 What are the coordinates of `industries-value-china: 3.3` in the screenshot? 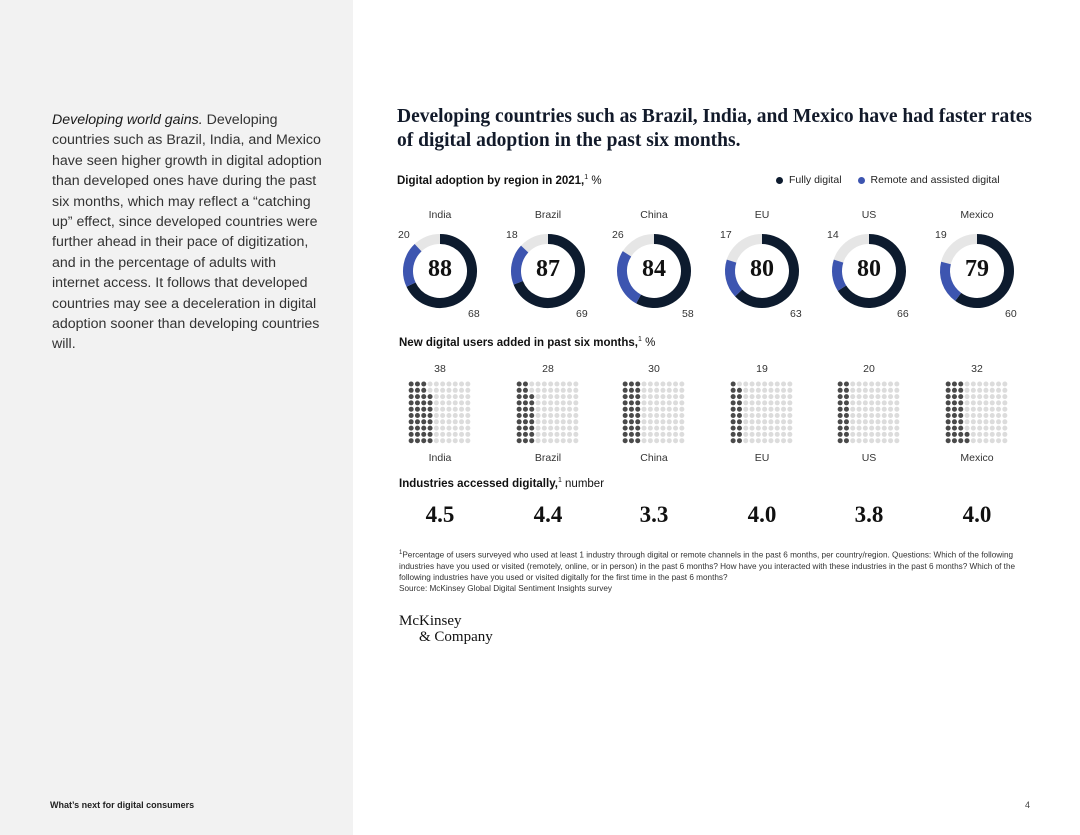 It's located at (654, 514).